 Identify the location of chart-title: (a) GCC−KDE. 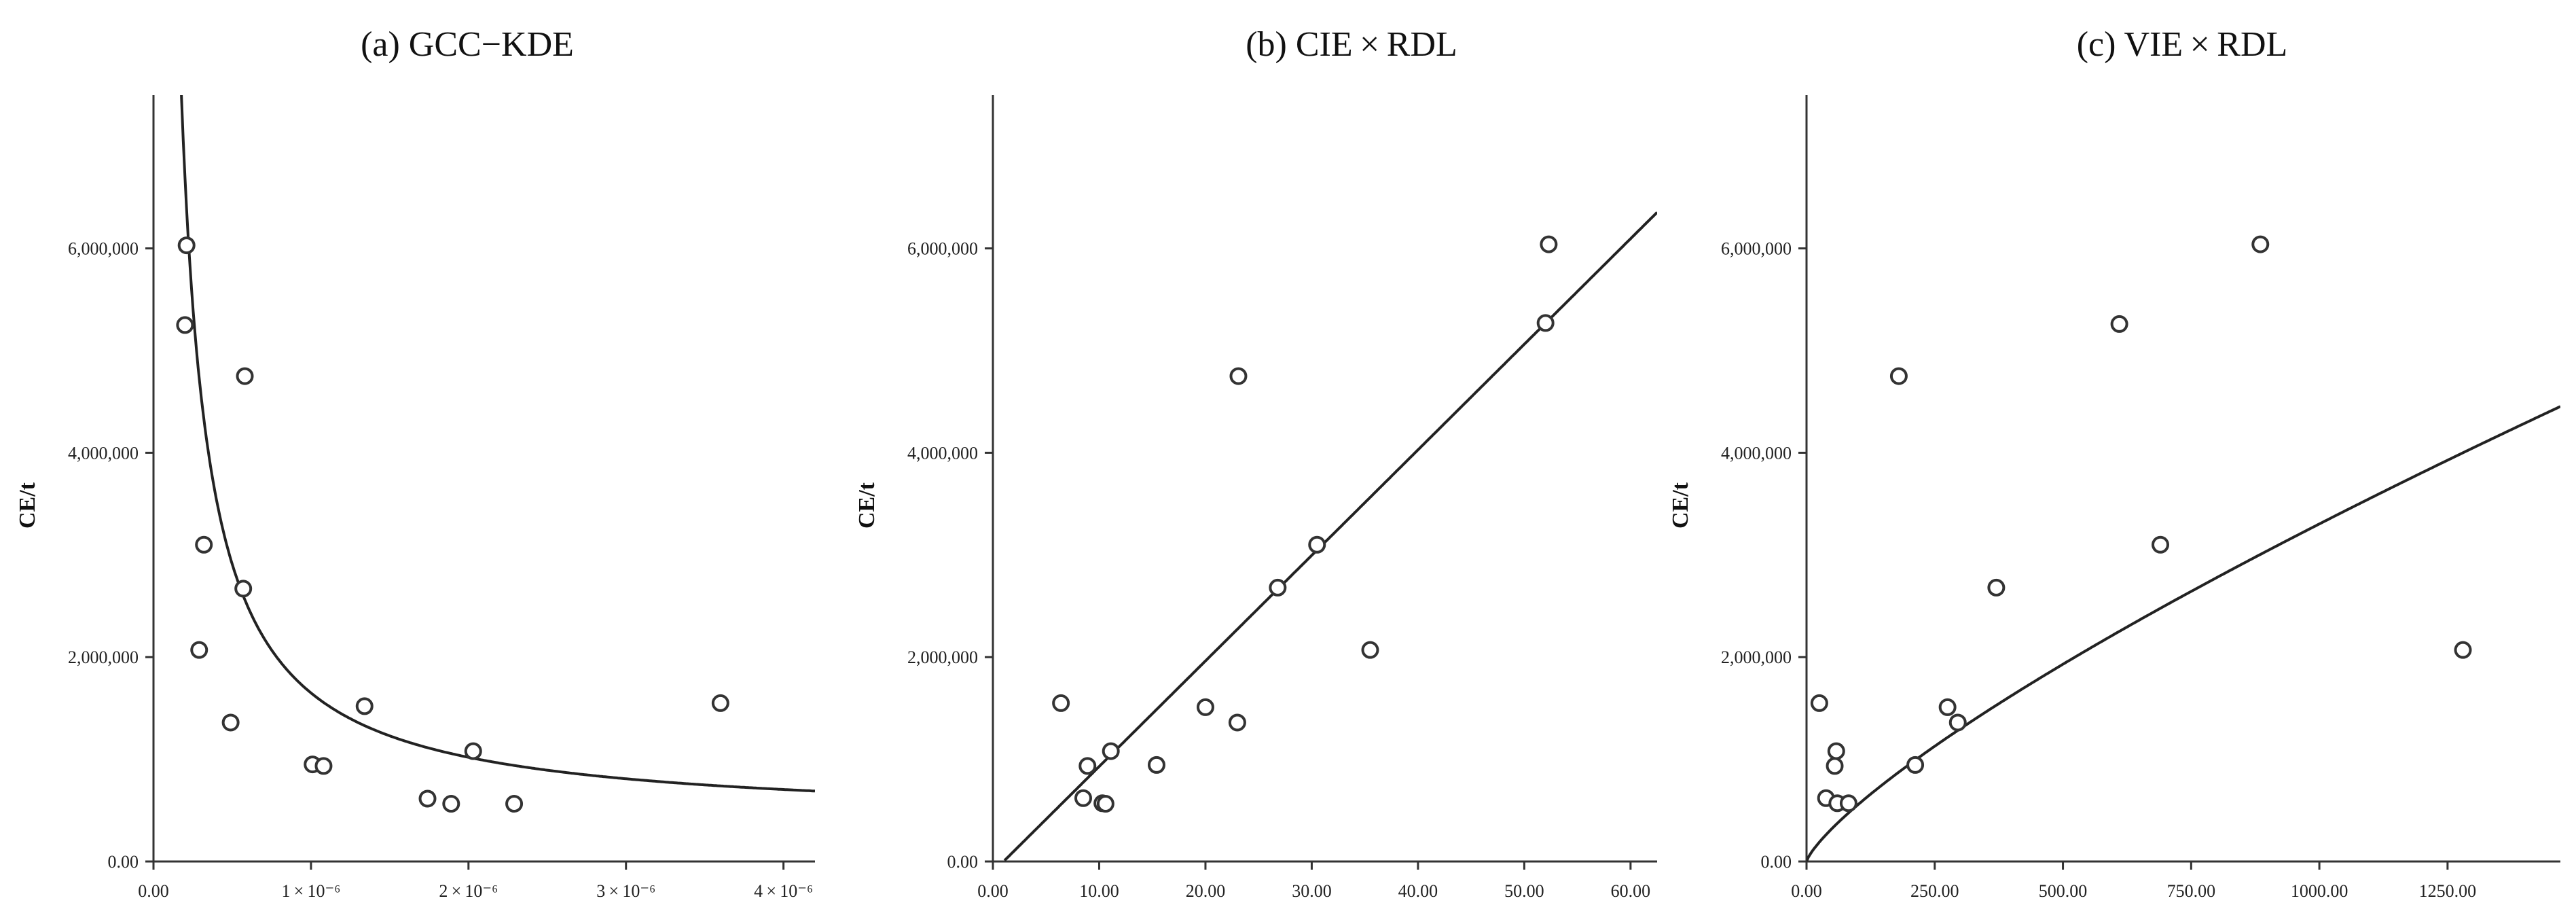
(467, 44).